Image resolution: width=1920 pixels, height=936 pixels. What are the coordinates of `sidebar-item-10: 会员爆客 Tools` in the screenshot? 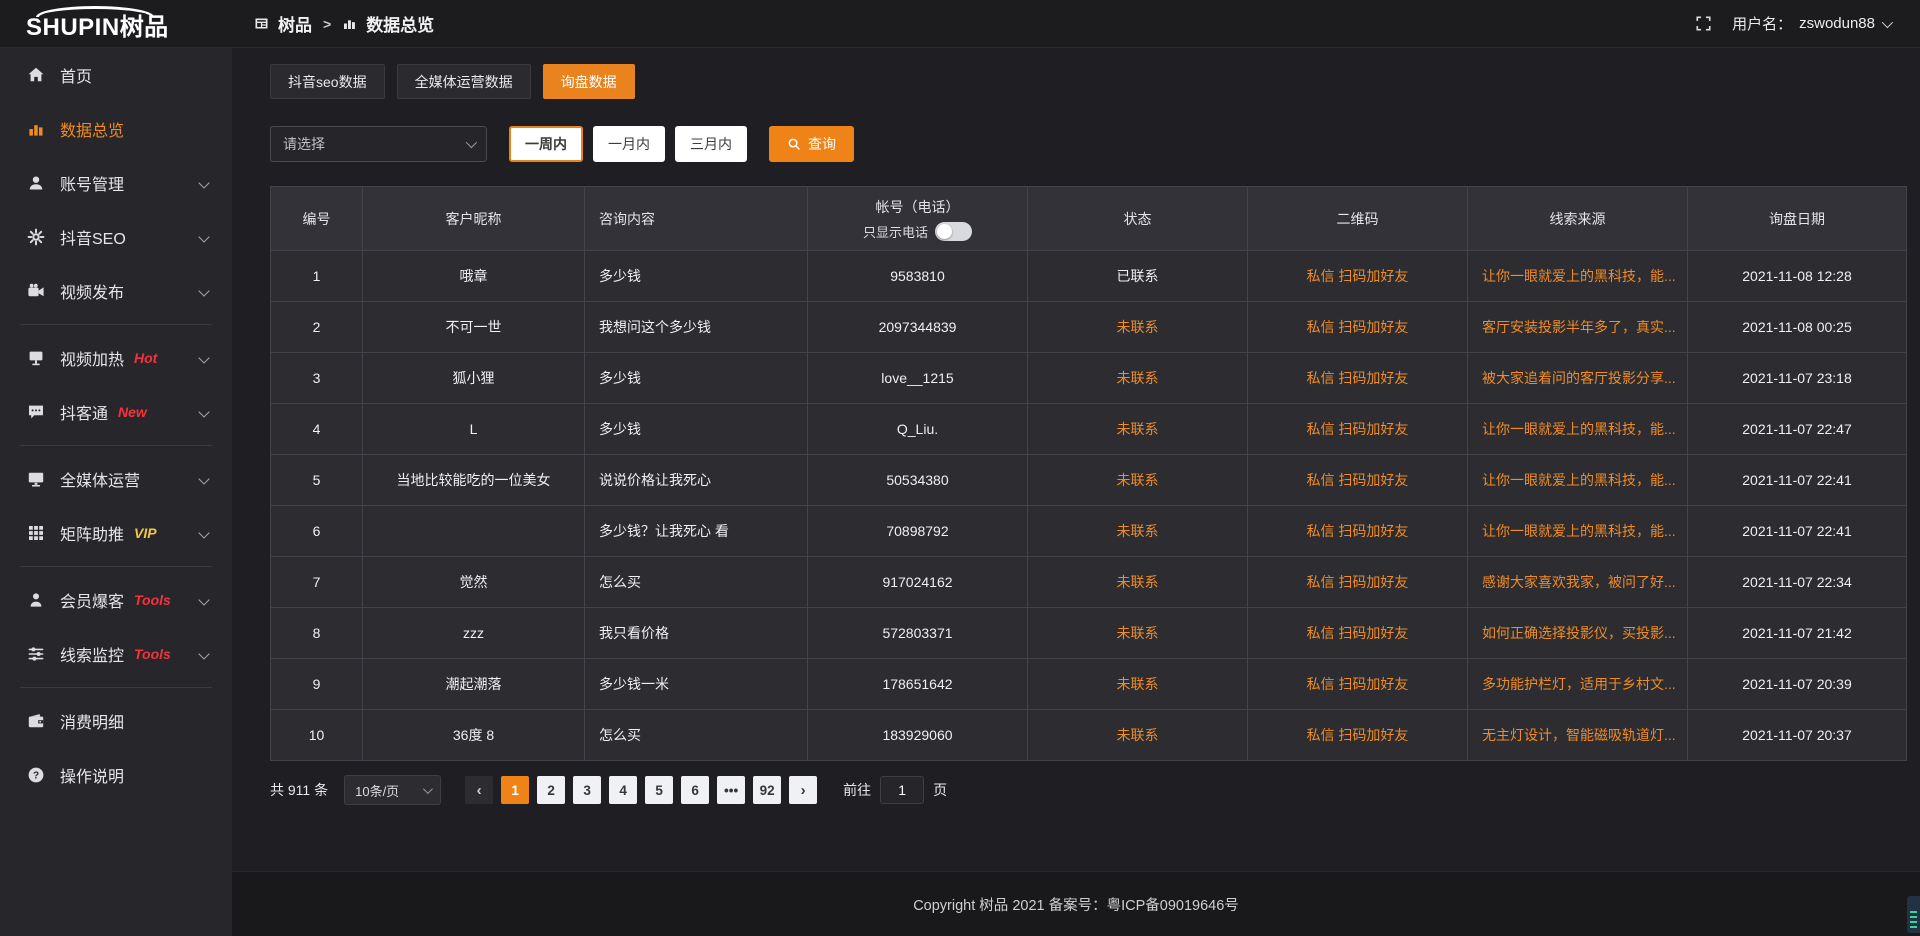 It's located at (116, 600).